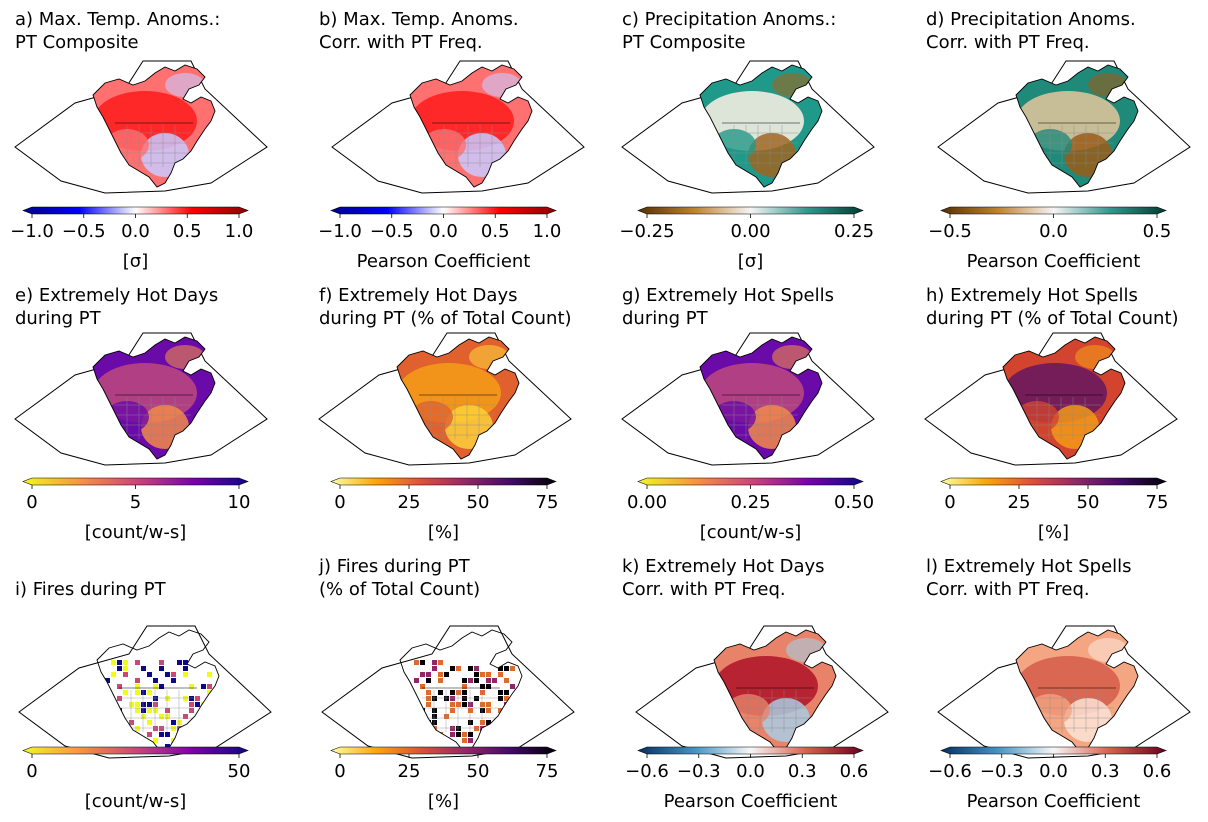 This screenshot has height=822, width=1208. I want to click on colorbar-c: −0.25 0.00 0.25, so click(746, 224).